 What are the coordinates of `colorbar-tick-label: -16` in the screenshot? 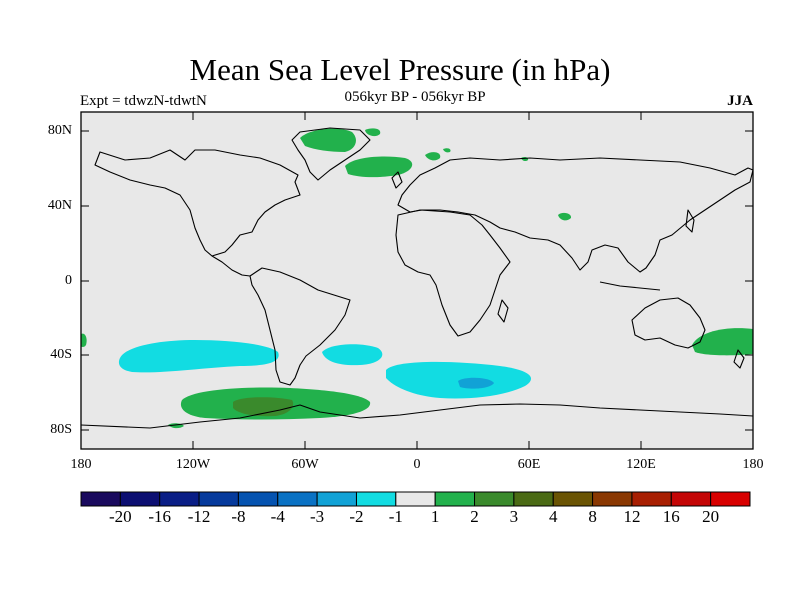 It's located at (160, 516).